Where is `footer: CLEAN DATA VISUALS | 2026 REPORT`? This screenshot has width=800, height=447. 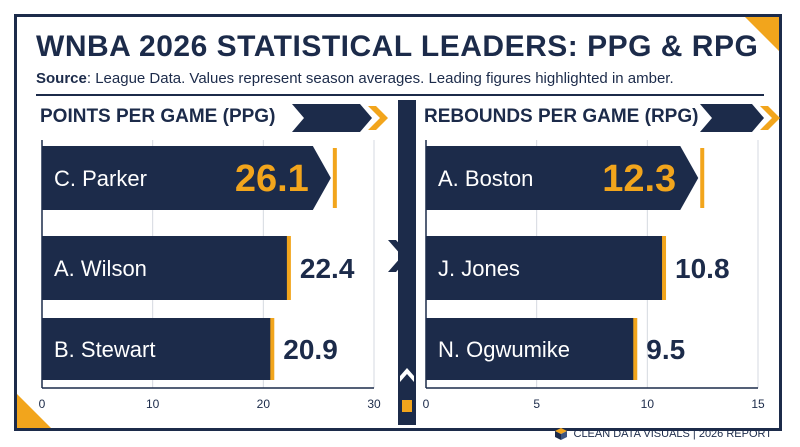
footer: CLEAN DATA VISUALS | 2026 REPORT is located at coordinates (663, 434).